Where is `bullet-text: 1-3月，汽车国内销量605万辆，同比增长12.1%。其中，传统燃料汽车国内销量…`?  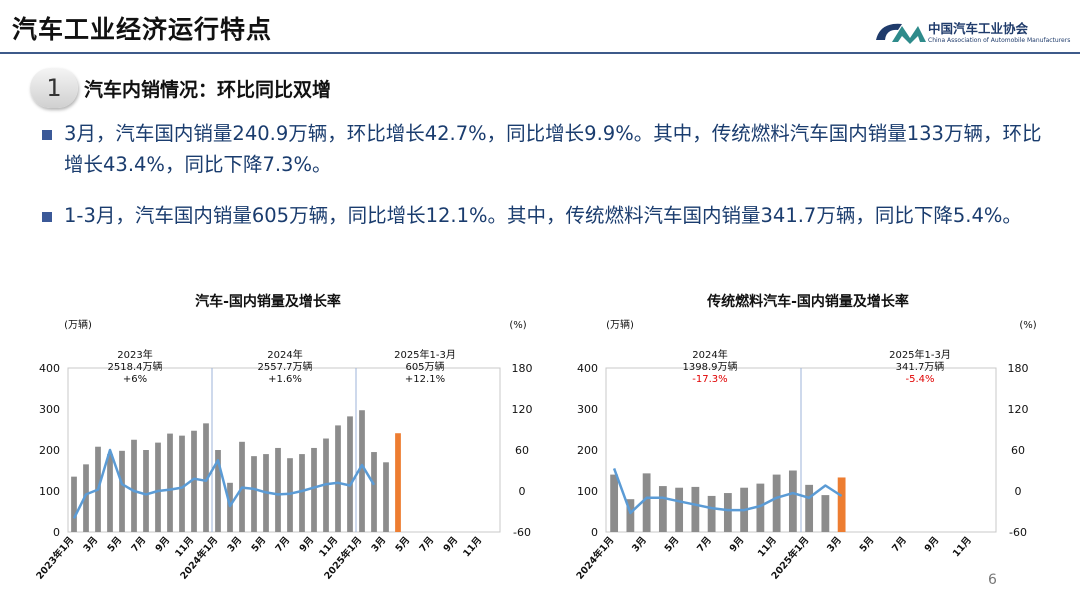
bullet-text: 1-3月，汽车国内销量605万辆，同比增长12.1%。其中，传统燃料汽车国内销量… is located at coordinates (543, 215).